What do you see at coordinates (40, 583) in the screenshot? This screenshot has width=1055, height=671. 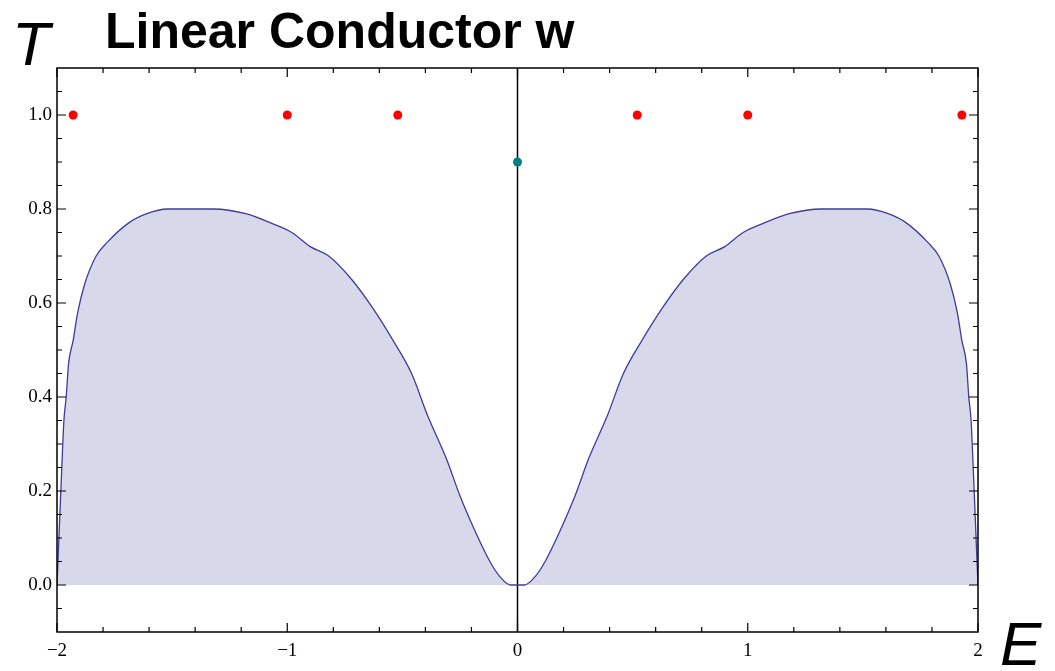 I see `y-tick-label: 0.0` at bounding box center [40, 583].